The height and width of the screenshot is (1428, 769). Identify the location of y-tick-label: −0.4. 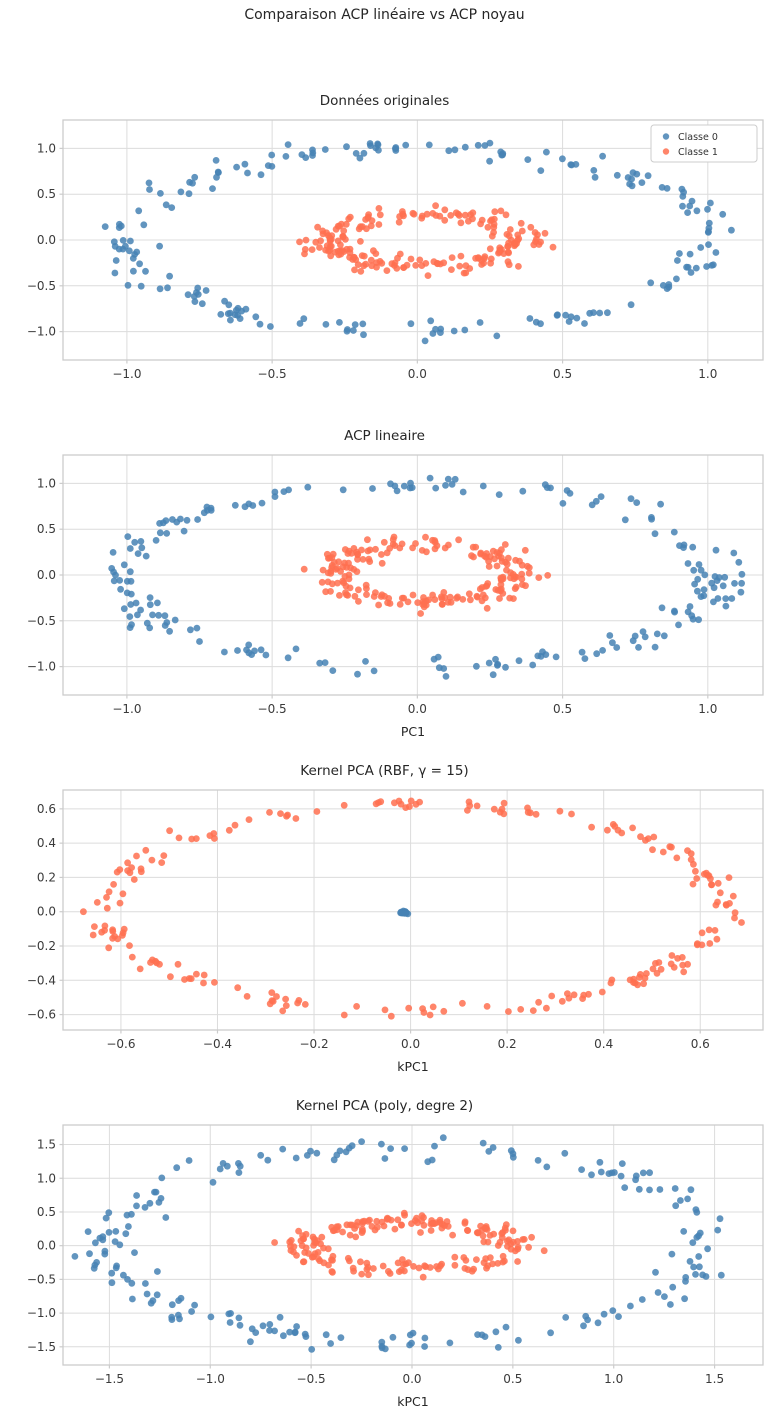
(41, 980).